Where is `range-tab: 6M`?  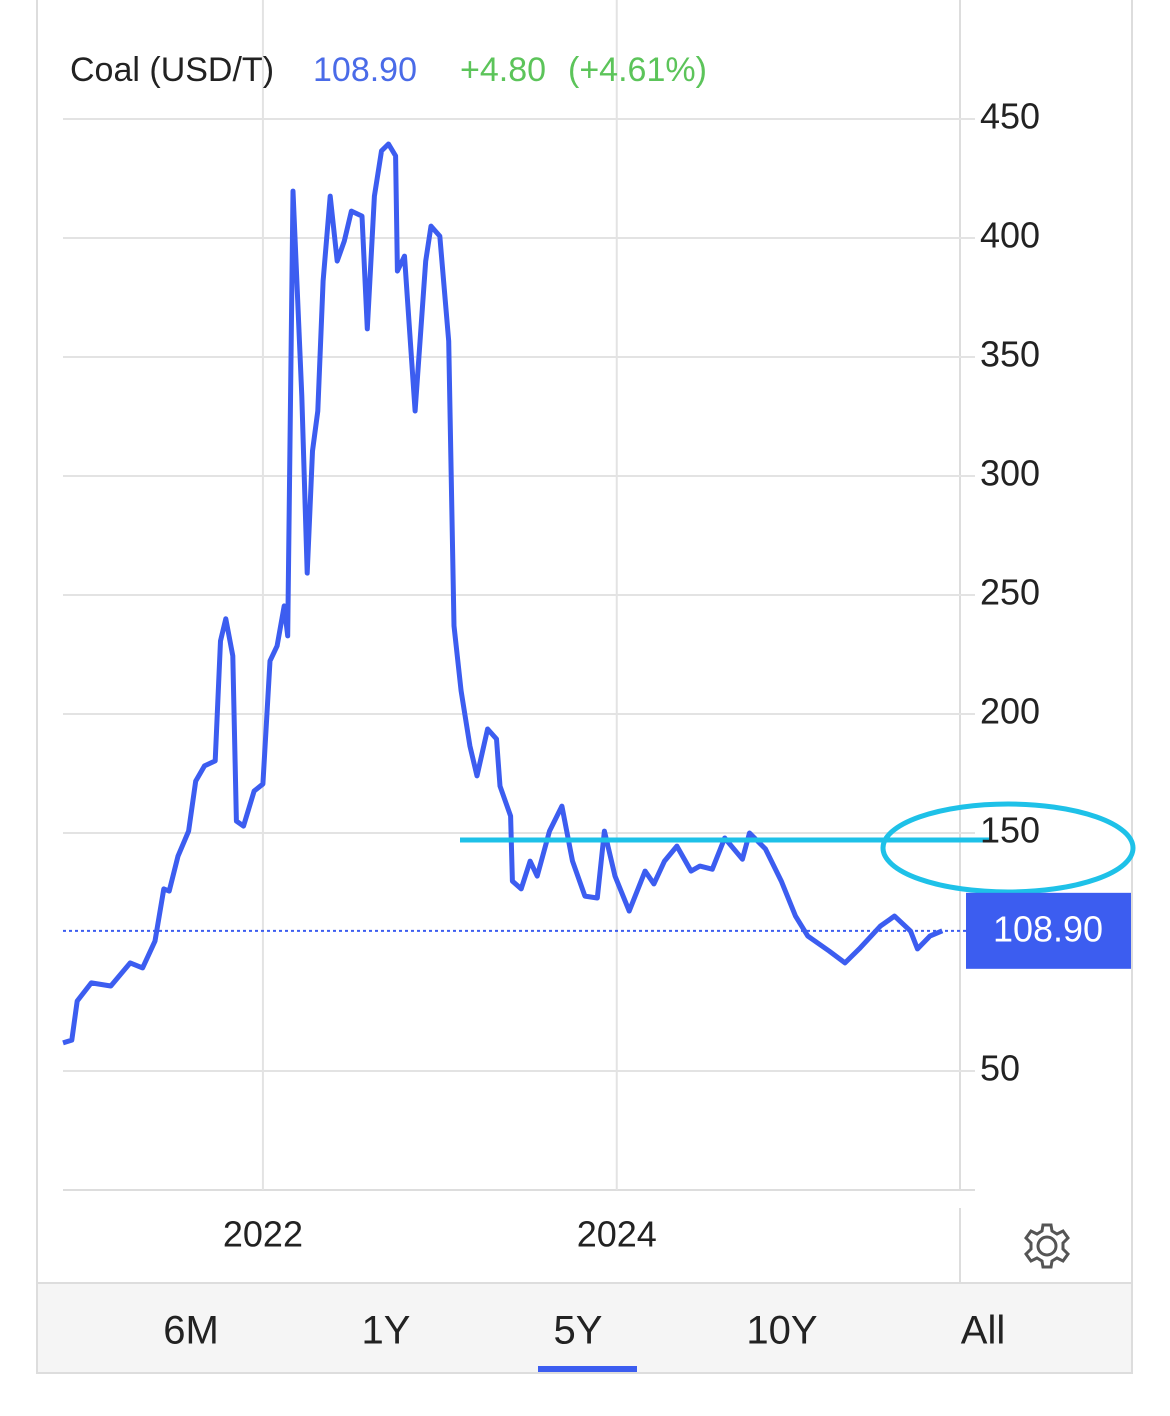 range-tab: 6M is located at coordinates (191, 1331).